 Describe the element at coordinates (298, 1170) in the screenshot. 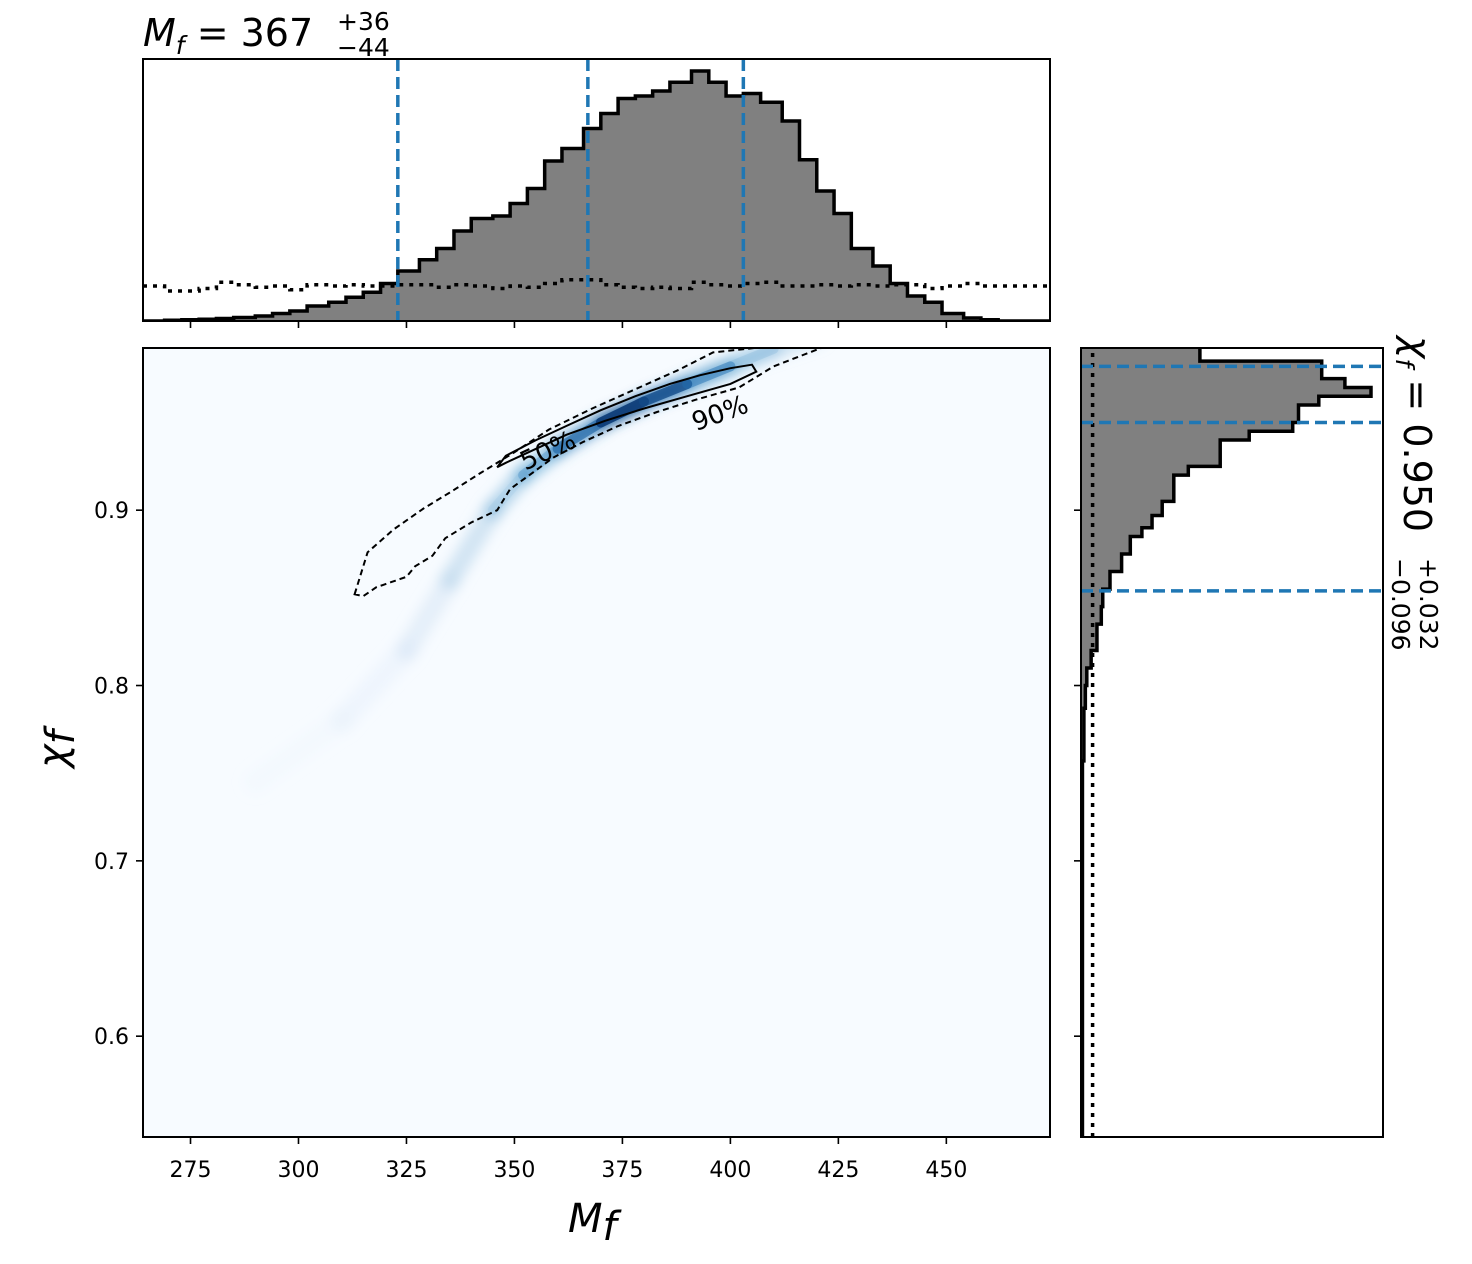

I see `x-tick-label: 300` at that location.